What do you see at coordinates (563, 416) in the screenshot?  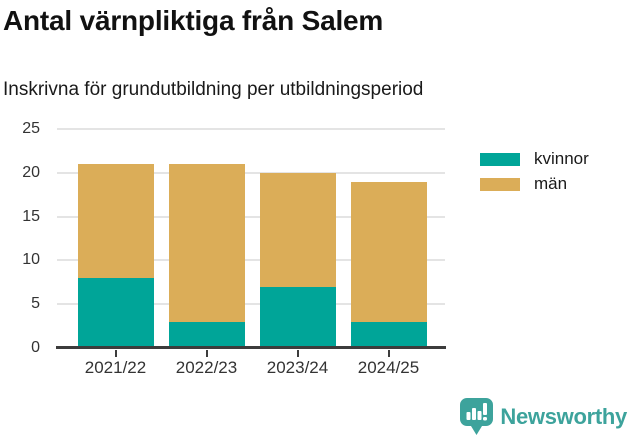 I see `brand-name: Newsworthy` at bounding box center [563, 416].